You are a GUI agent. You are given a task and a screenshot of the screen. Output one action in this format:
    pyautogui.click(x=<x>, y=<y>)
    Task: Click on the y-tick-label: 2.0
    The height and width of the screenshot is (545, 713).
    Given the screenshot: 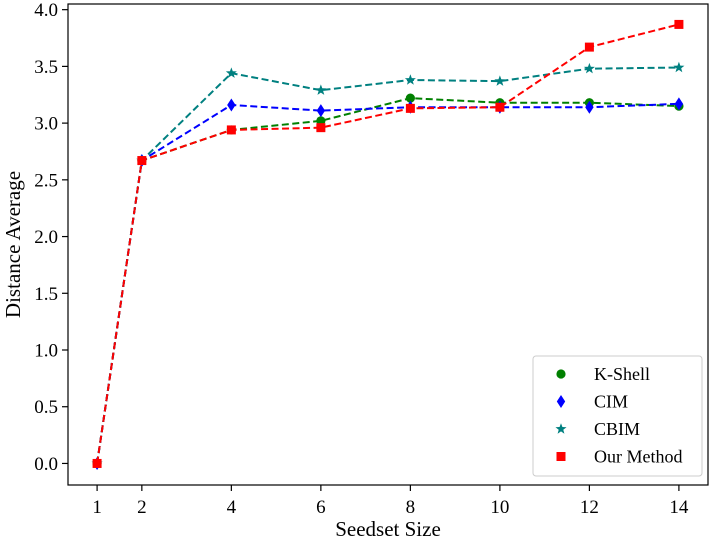 What is the action you would take?
    pyautogui.click(x=46, y=237)
    